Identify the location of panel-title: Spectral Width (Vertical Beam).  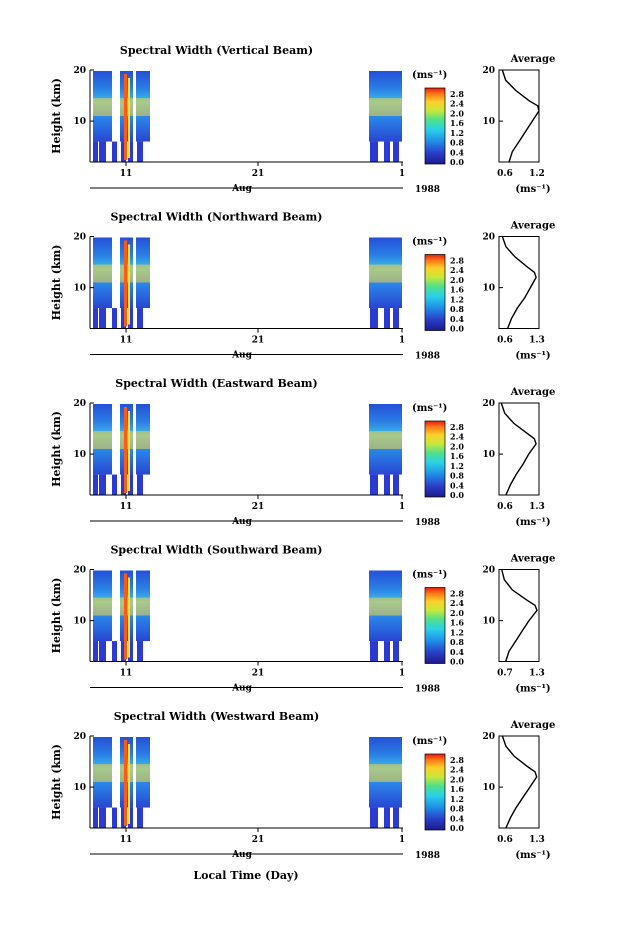
(216, 50).